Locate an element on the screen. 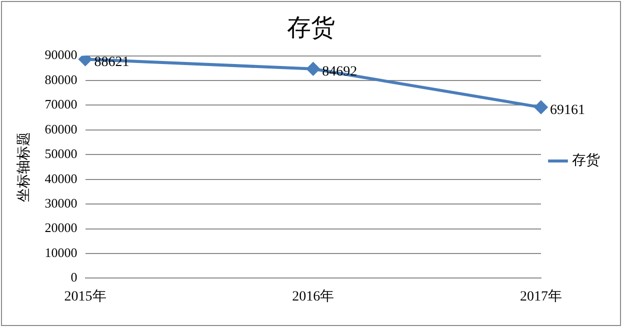 The height and width of the screenshot is (327, 622). x-tick-label: 2016年 is located at coordinates (313, 296).